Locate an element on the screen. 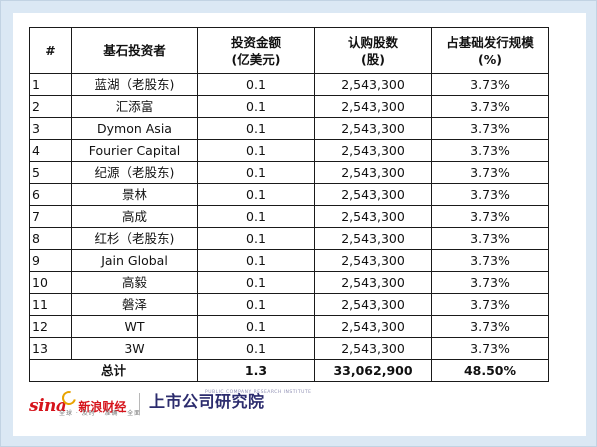 Image resolution: width=597 pixels, height=447 pixels. row-investor: 景林 is located at coordinates (134, 194).